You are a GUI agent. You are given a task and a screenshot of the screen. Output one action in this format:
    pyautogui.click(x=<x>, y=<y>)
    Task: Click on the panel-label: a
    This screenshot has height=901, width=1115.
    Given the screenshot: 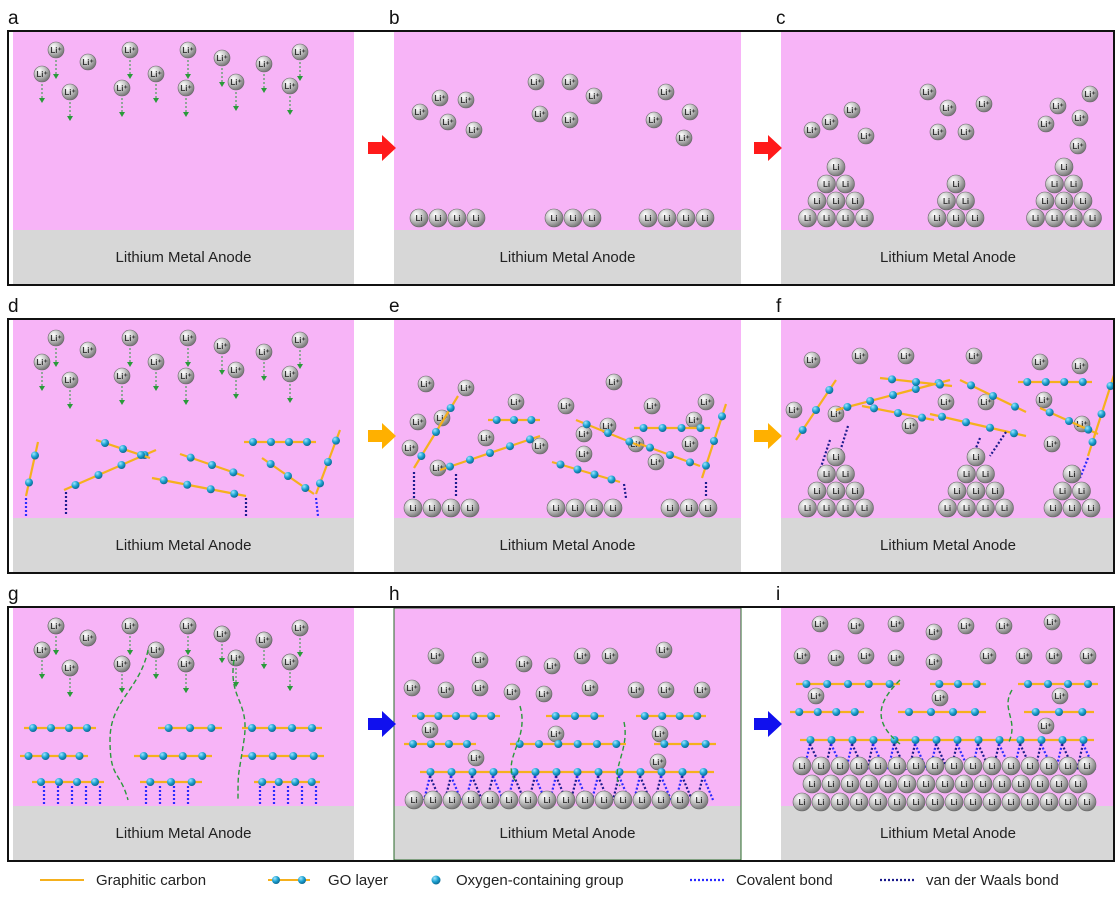 What is the action you would take?
    pyautogui.click(x=13, y=18)
    